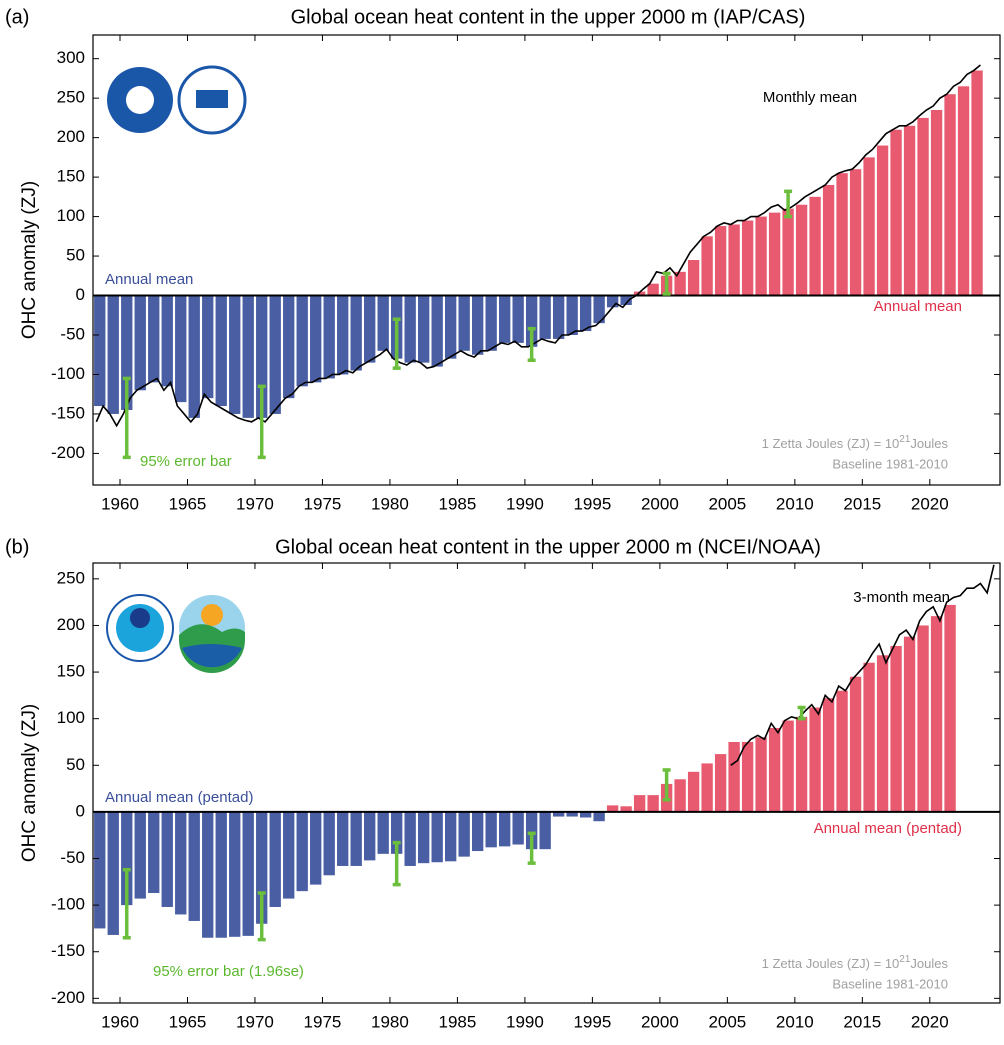 This screenshot has height=1045, width=1004. Describe the element at coordinates (929, 443) in the screenshot. I see `unit-note-text: Joules` at that location.